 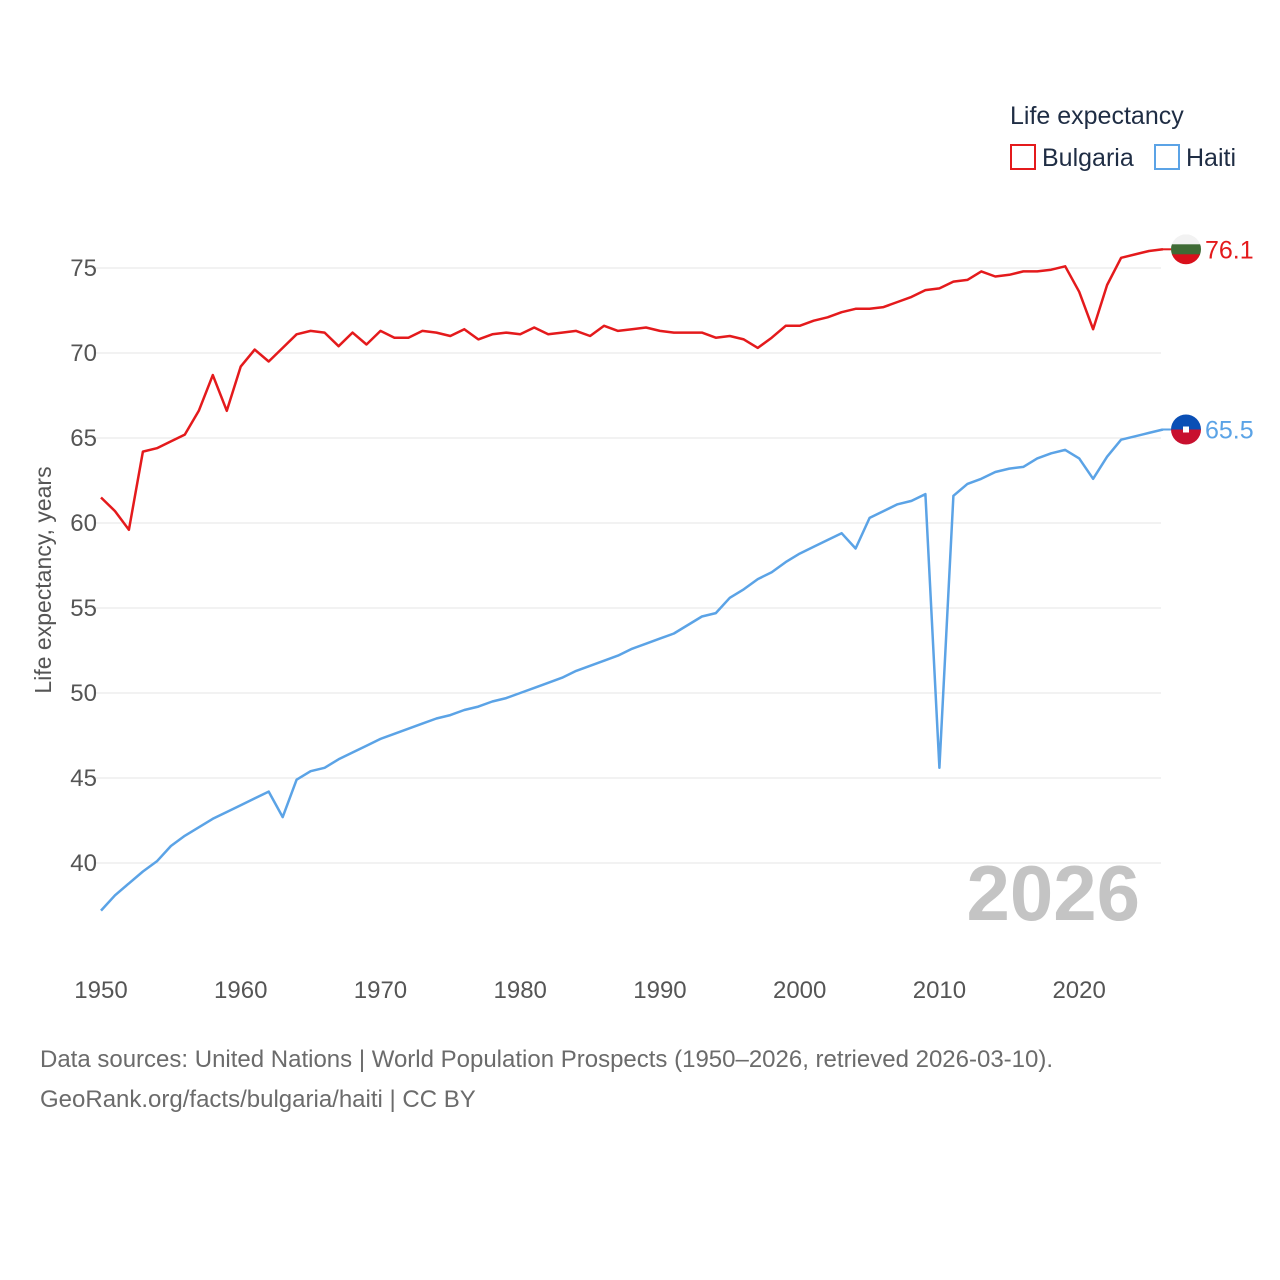 What do you see at coordinates (380, 990) in the screenshot?
I see `x-tick-label-1970: 1970` at bounding box center [380, 990].